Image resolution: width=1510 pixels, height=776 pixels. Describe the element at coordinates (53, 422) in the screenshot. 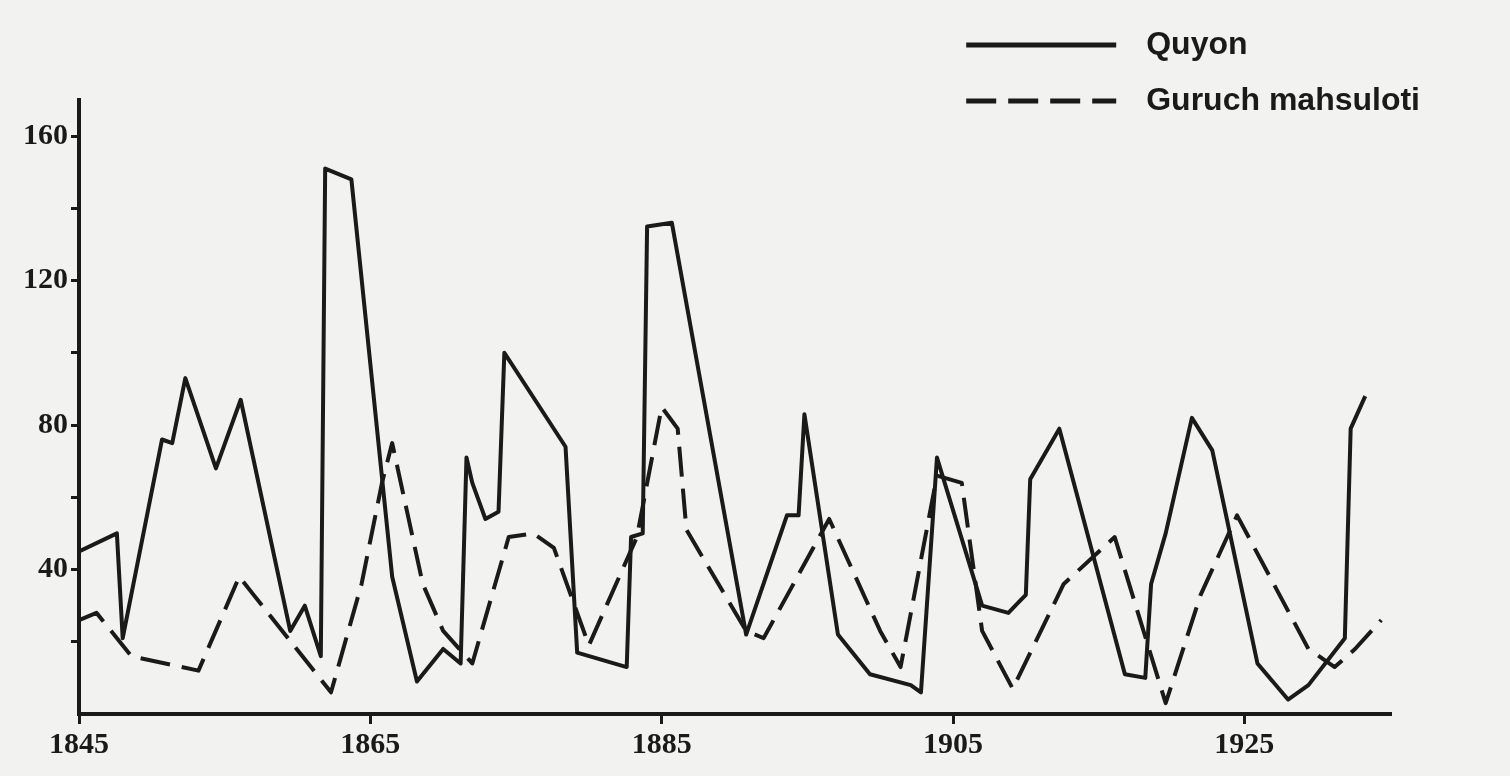

I see `y-tick-label: 80` at that location.